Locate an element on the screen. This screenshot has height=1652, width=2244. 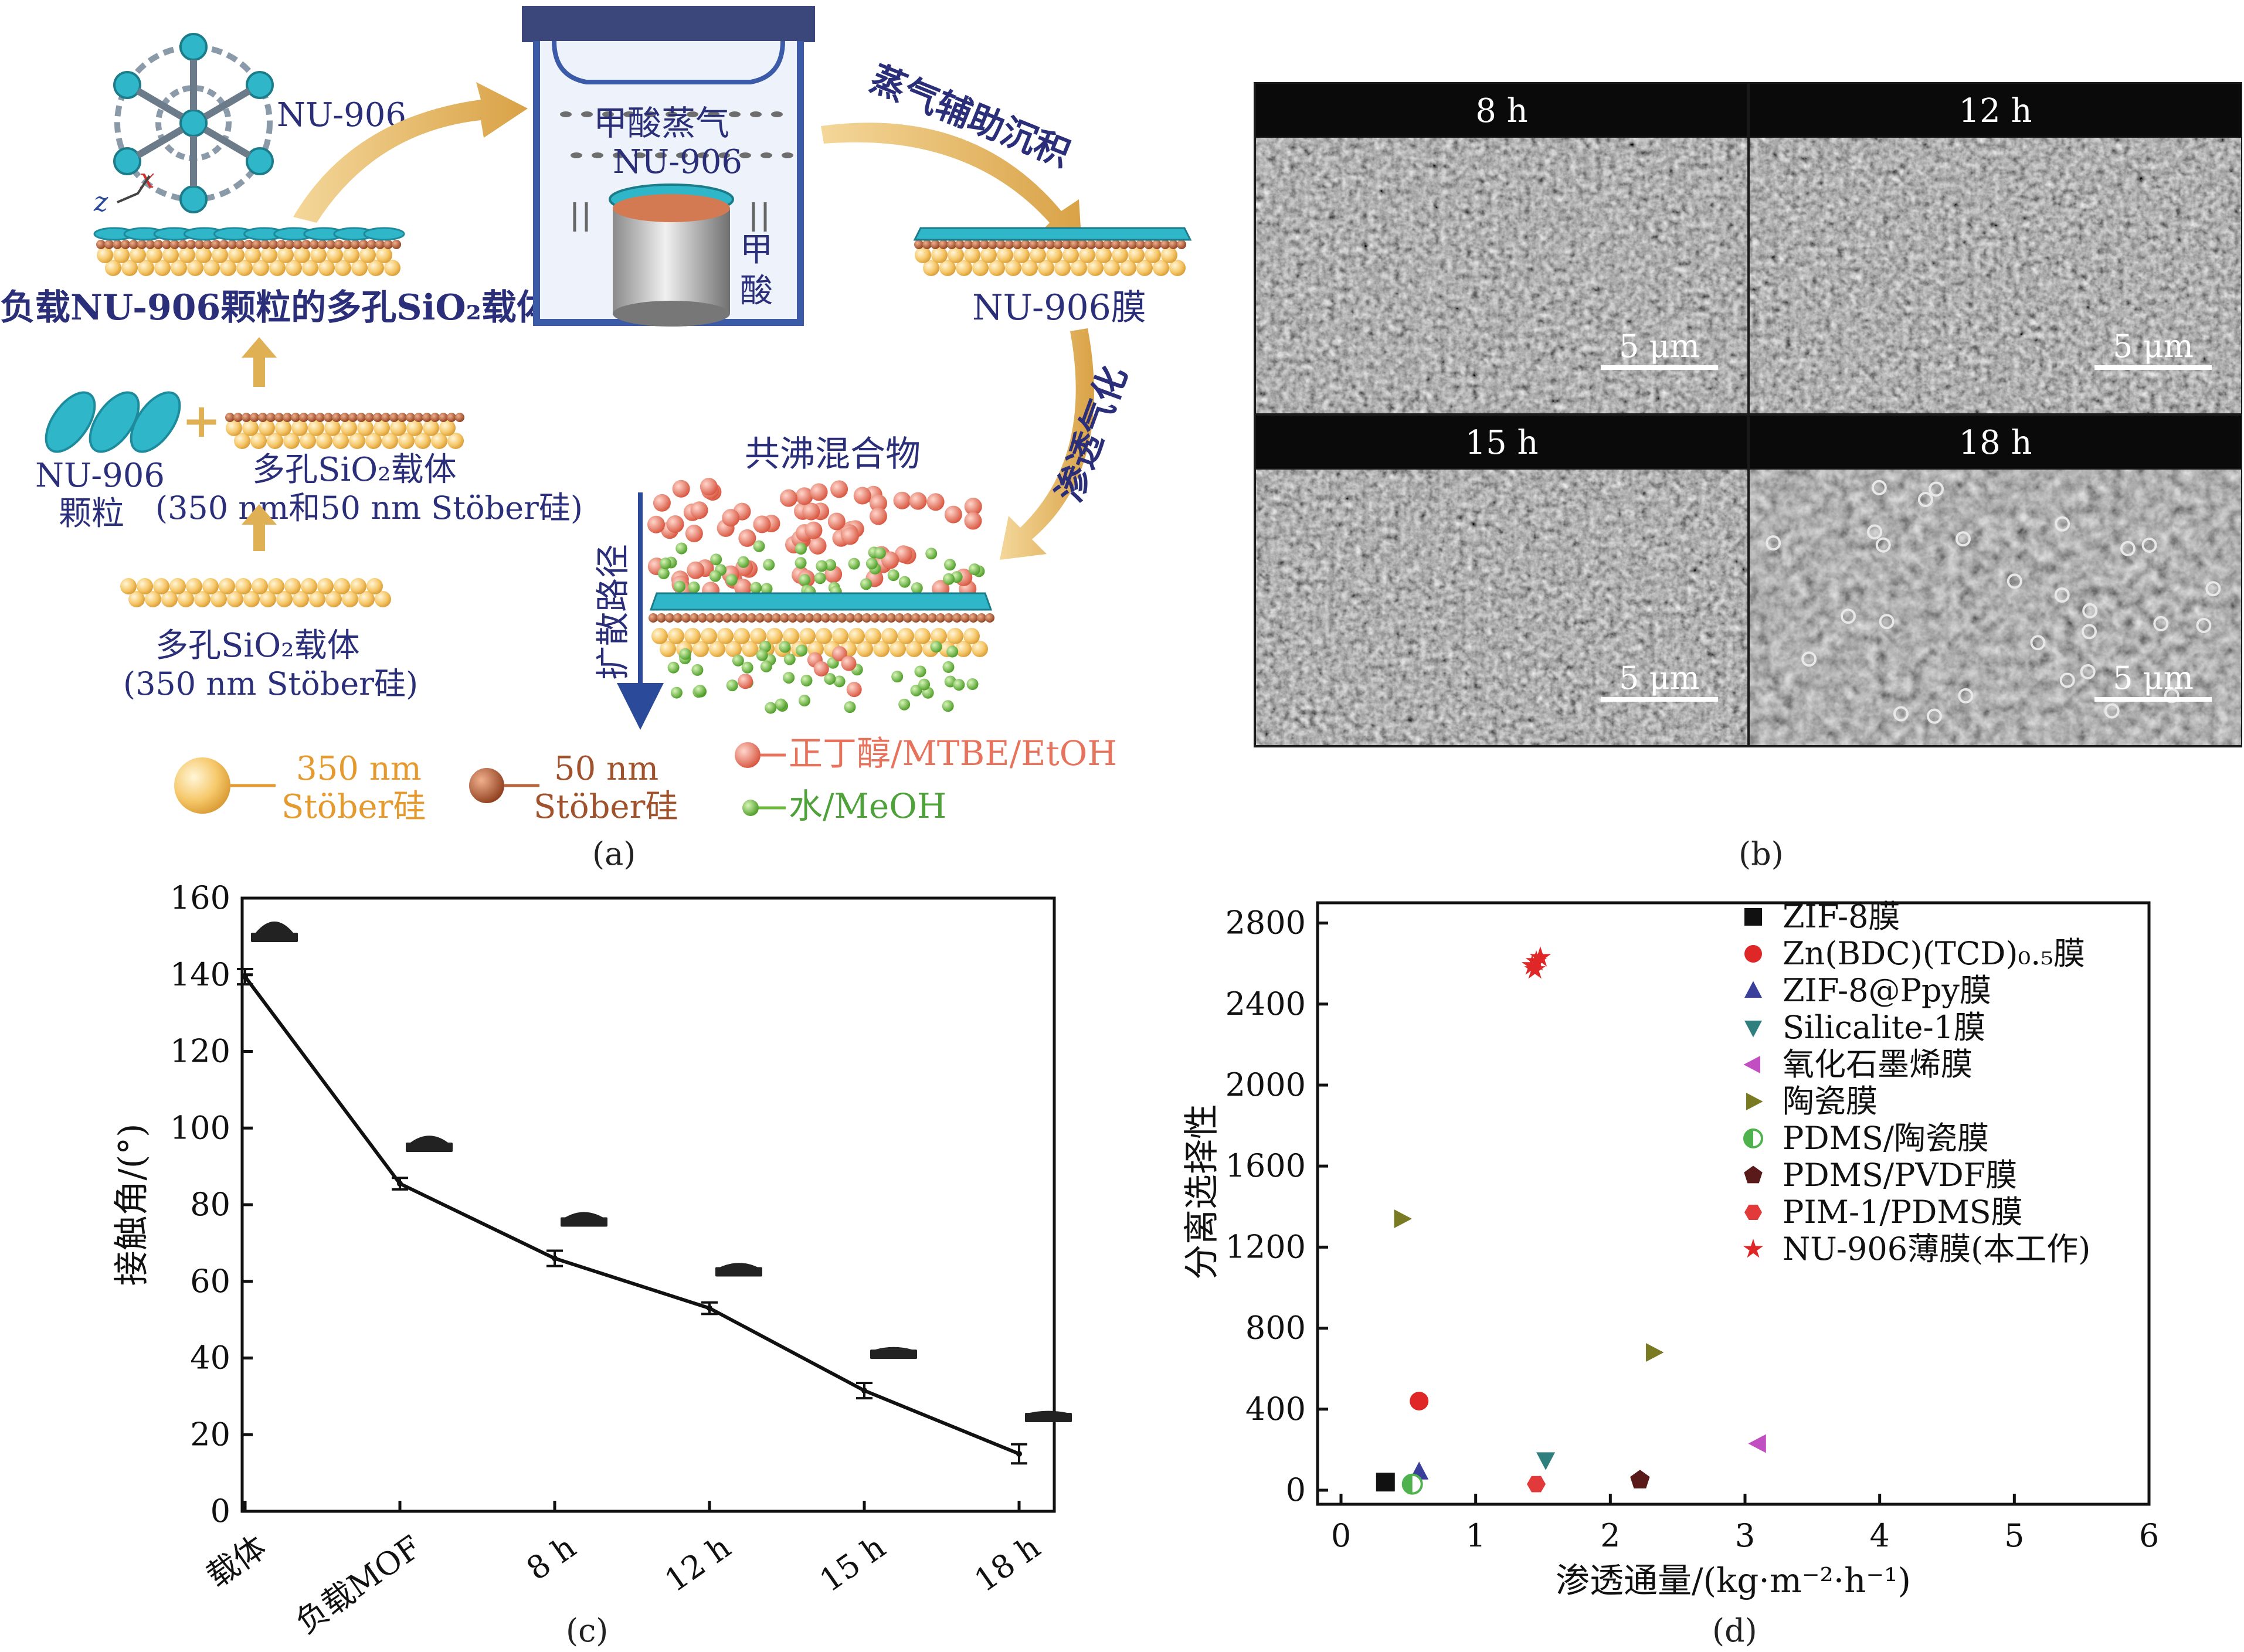
x-tick-label: 5 is located at coordinates (2014, 1535).